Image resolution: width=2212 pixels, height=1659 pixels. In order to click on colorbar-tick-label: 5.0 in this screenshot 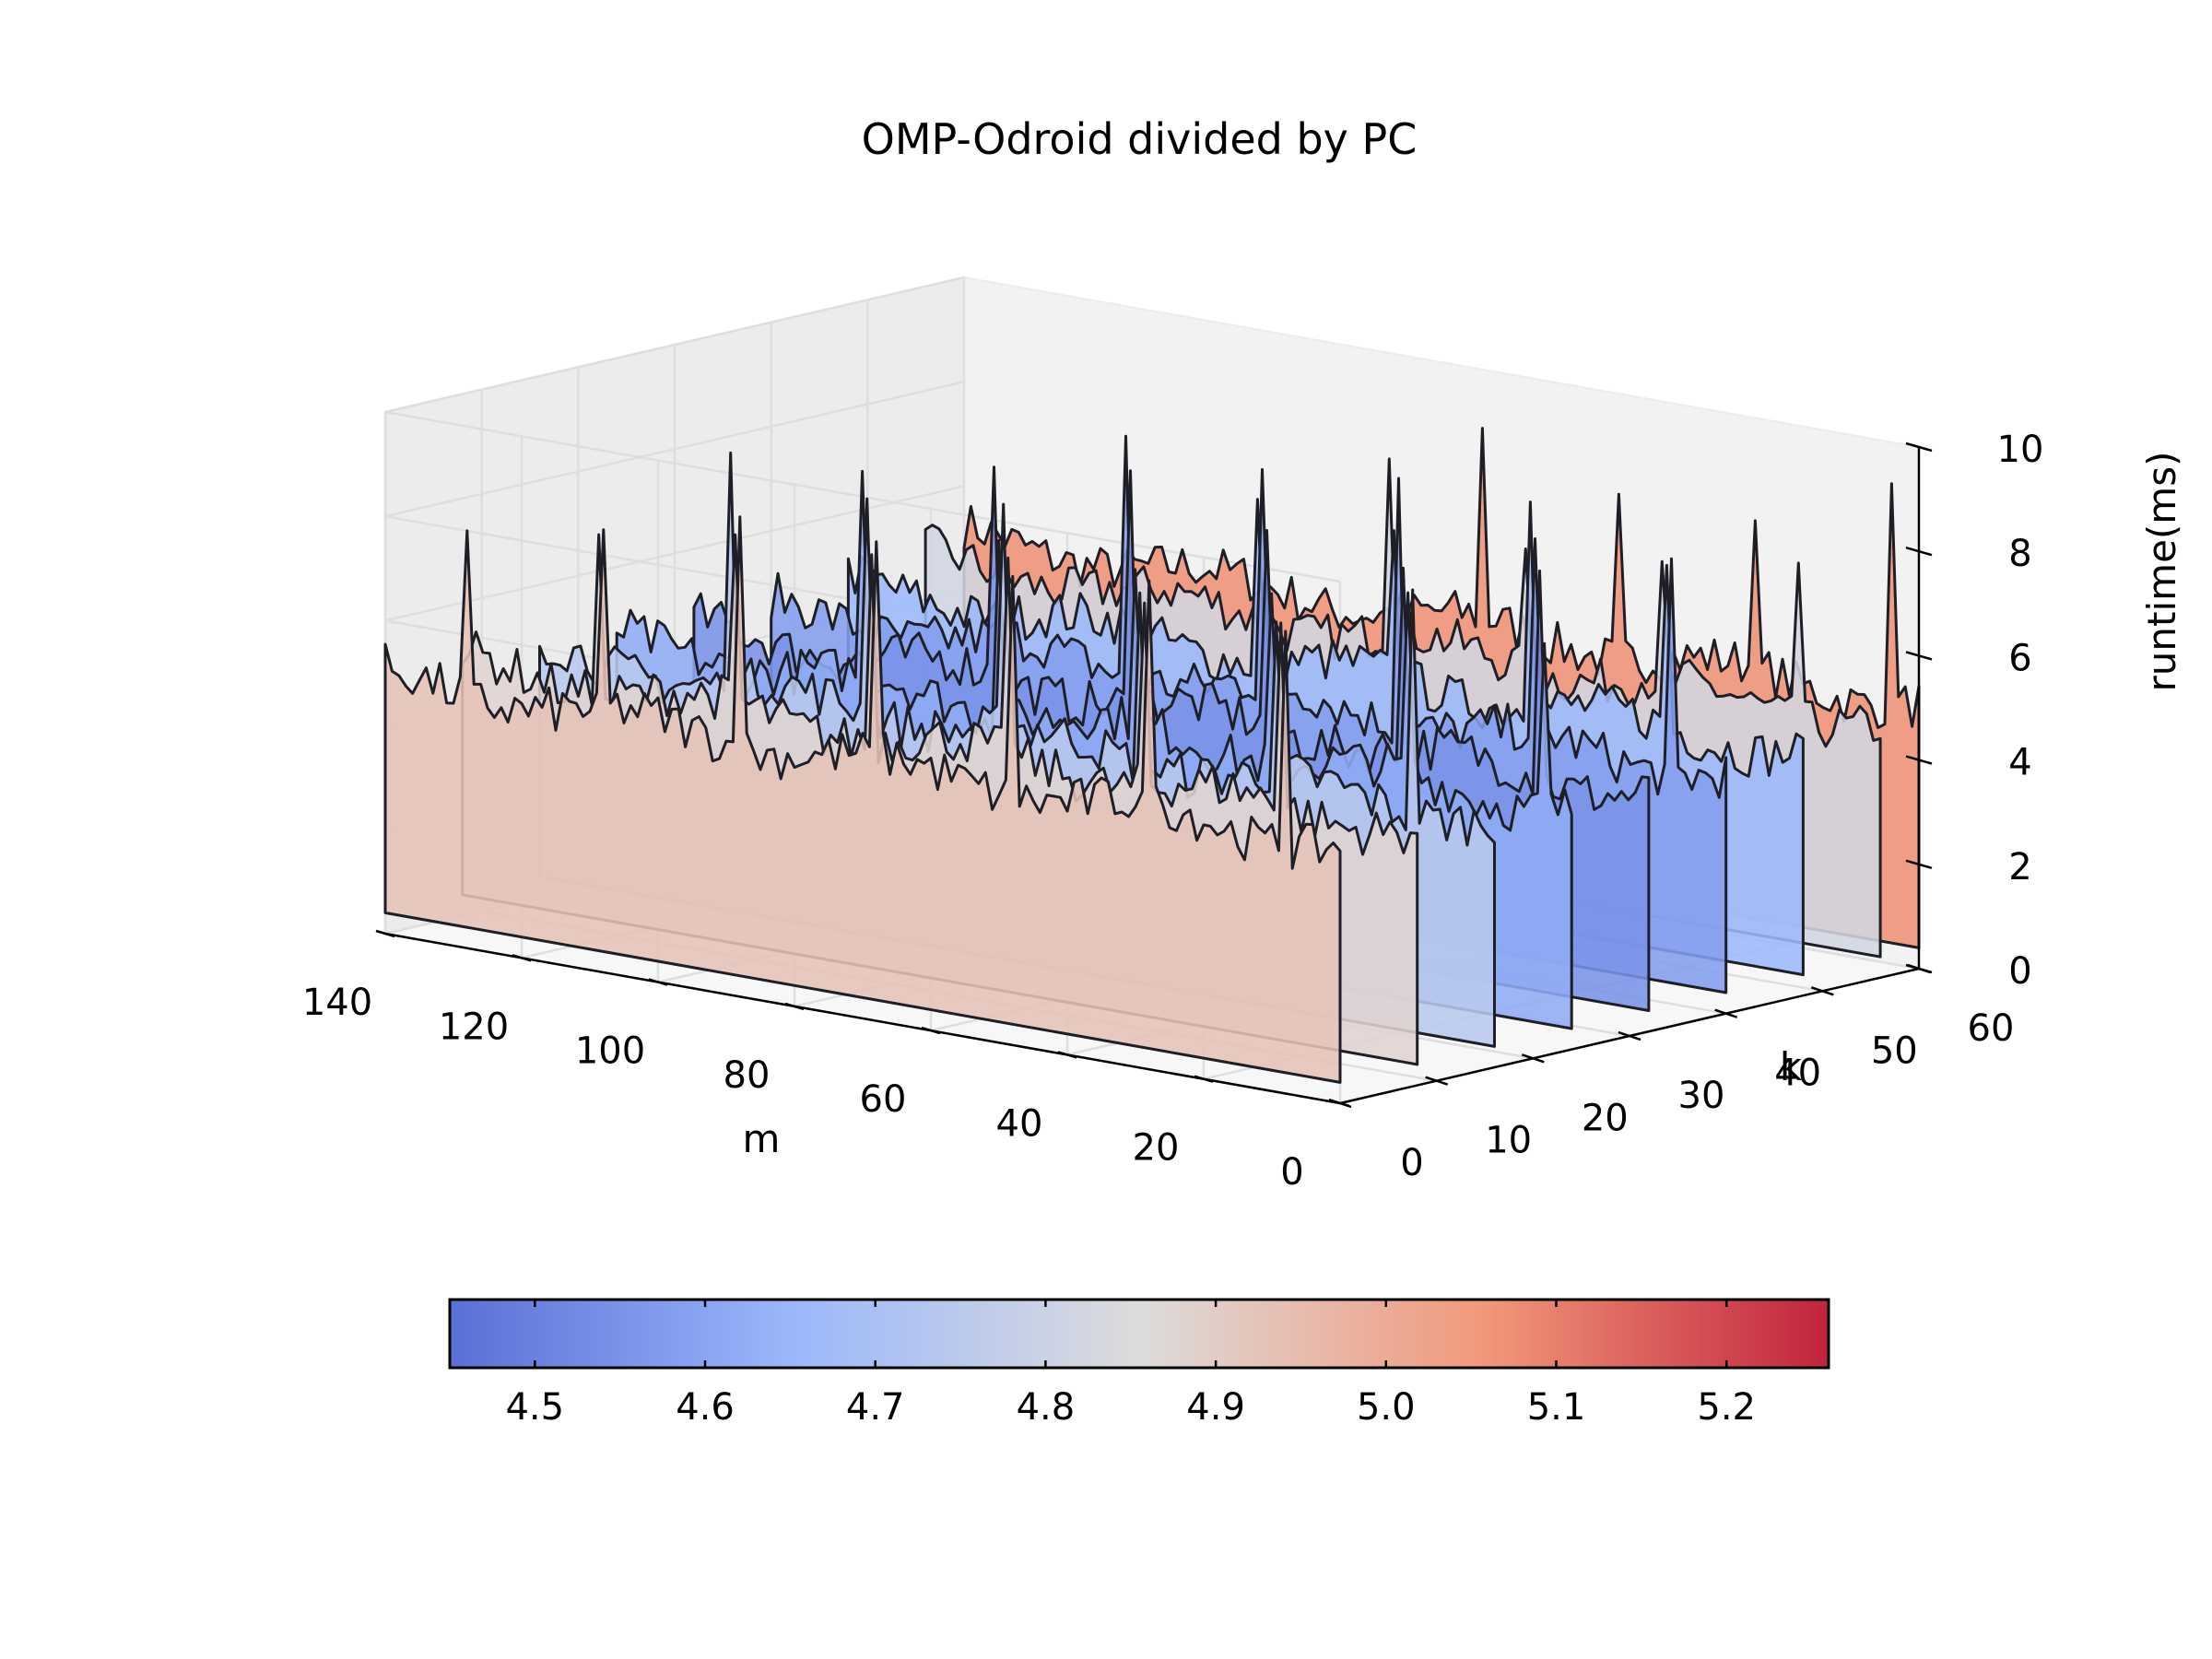, I will do `click(1386, 1407)`.